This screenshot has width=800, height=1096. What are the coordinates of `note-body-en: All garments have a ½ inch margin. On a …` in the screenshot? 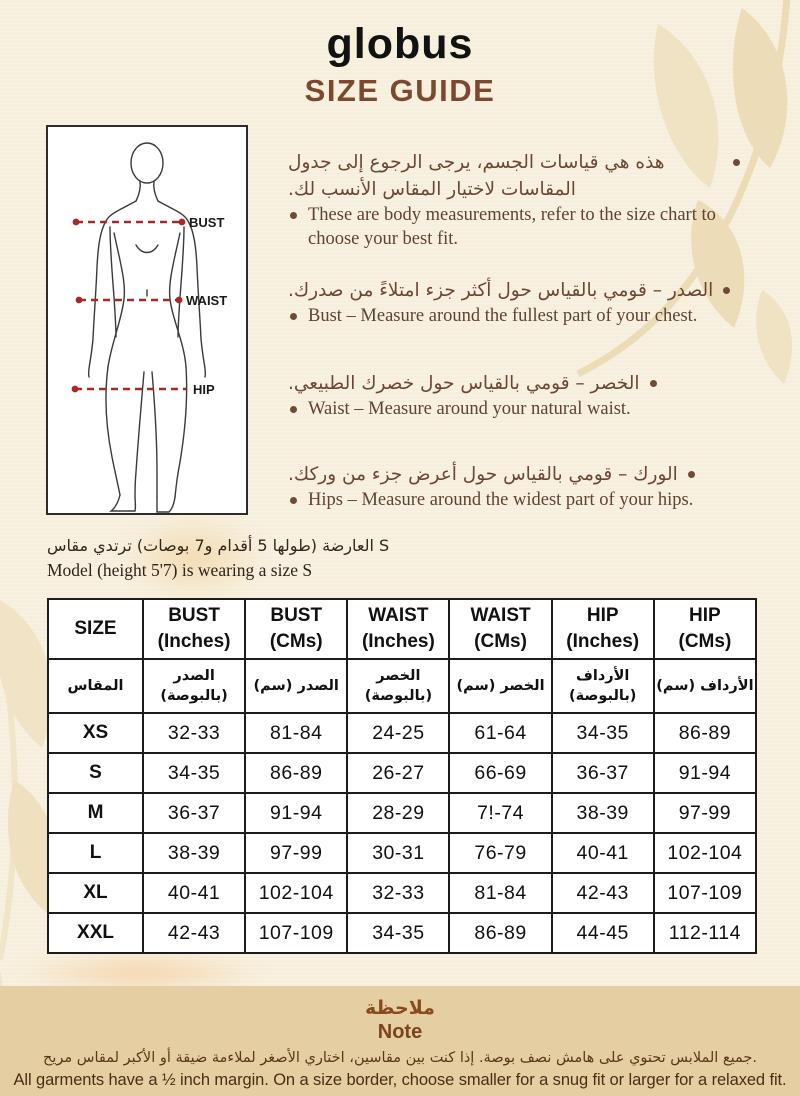 It's located at (400, 1080).